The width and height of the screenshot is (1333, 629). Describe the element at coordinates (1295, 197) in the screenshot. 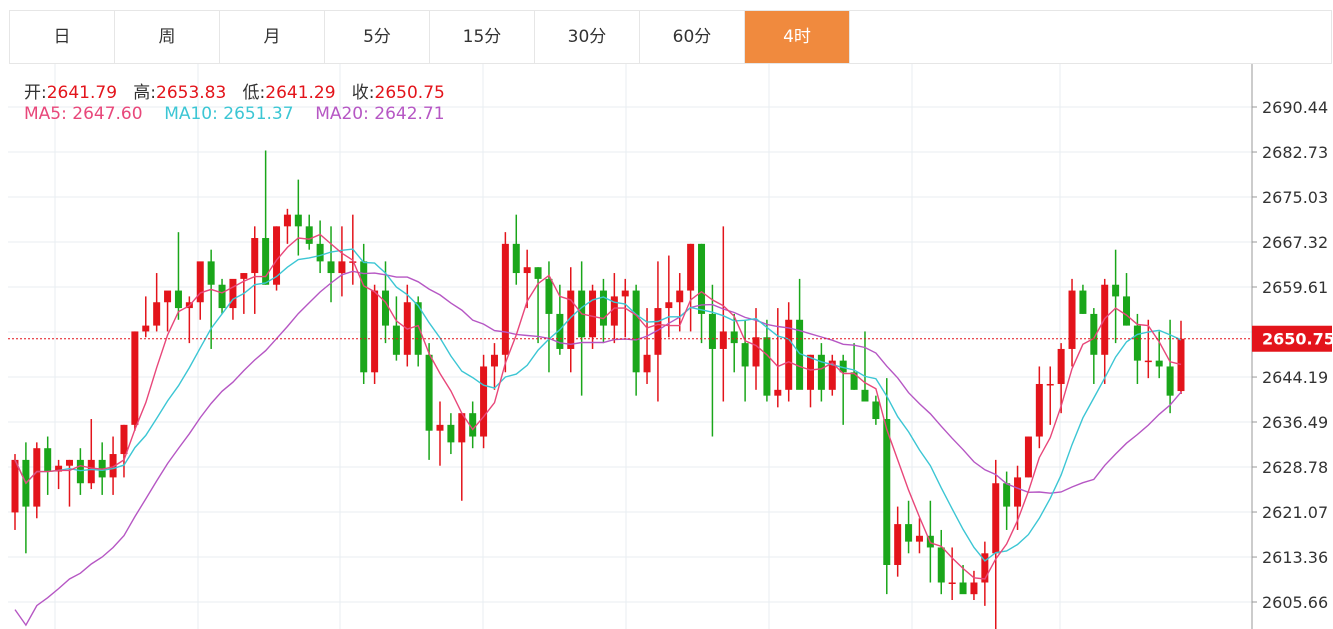

I see `y-tick-label-2: 2675.03` at that location.